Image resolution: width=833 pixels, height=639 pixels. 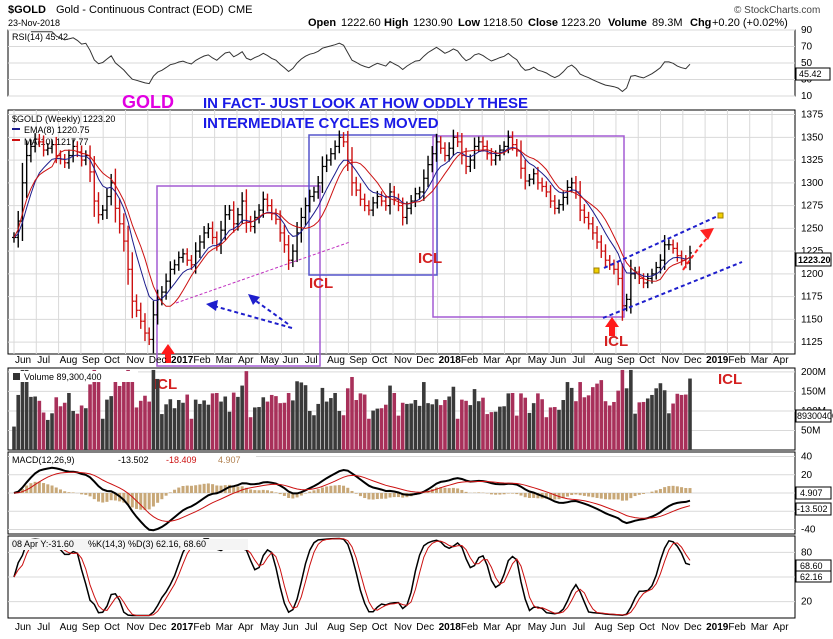 I want to click on rsi-axis: 9070503010, so click(x=807, y=63).